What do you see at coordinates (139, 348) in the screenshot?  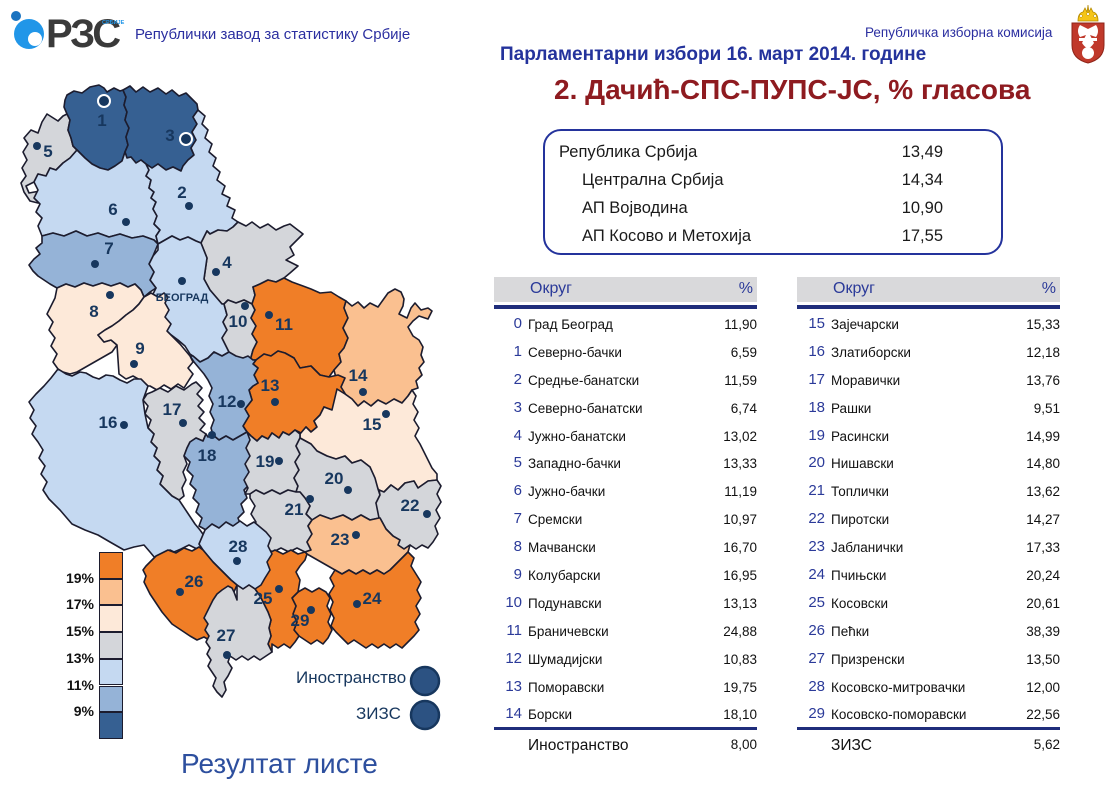 I see `svg-text: 9` at bounding box center [139, 348].